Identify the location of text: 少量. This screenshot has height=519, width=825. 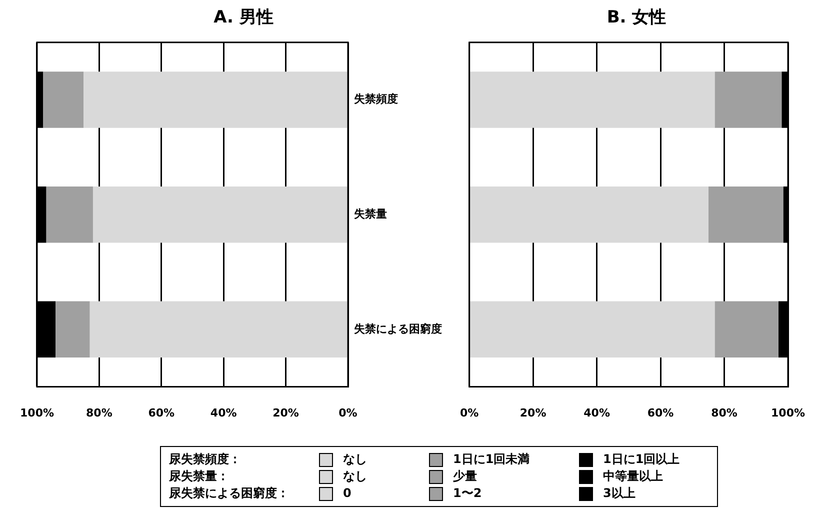
(465, 476).